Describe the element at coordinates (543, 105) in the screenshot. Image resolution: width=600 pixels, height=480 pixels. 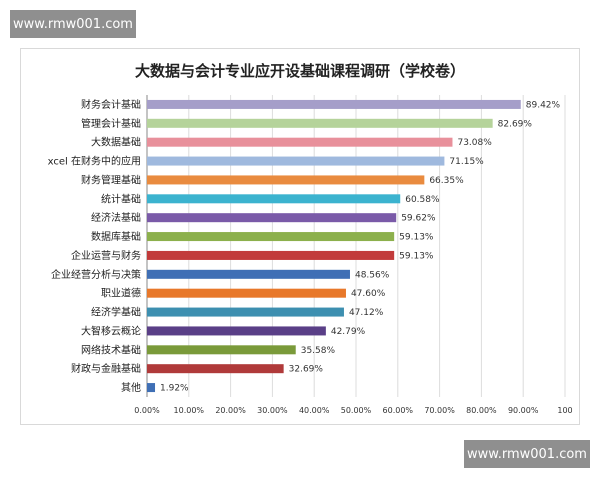
I see `data-label: 89.42%` at that location.